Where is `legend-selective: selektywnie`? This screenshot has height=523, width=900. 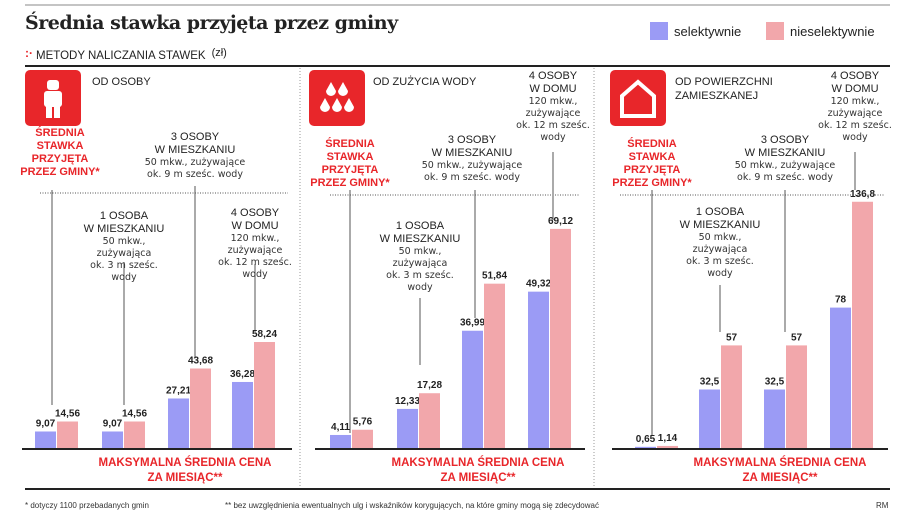
legend-selective: selektywnie is located at coordinates (708, 31).